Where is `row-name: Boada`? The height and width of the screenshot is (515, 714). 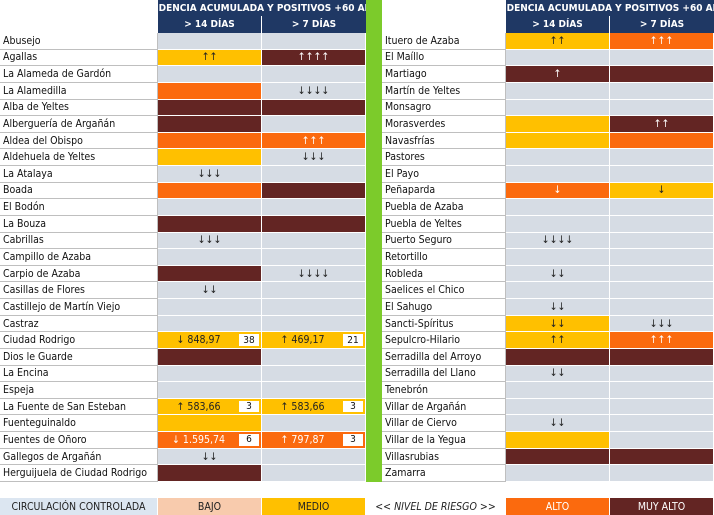
row-name: Boada is located at coordinates (79, 191).